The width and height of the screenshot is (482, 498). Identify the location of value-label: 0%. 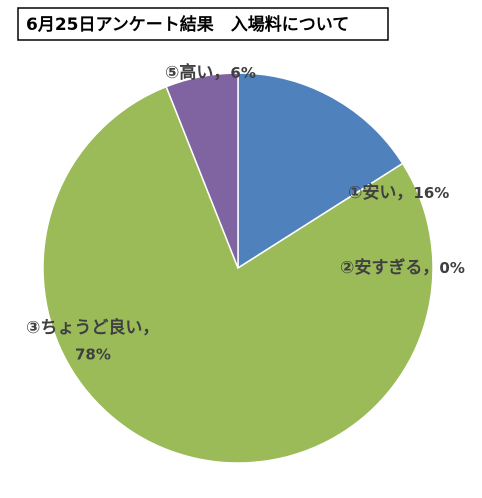
(451, 268).